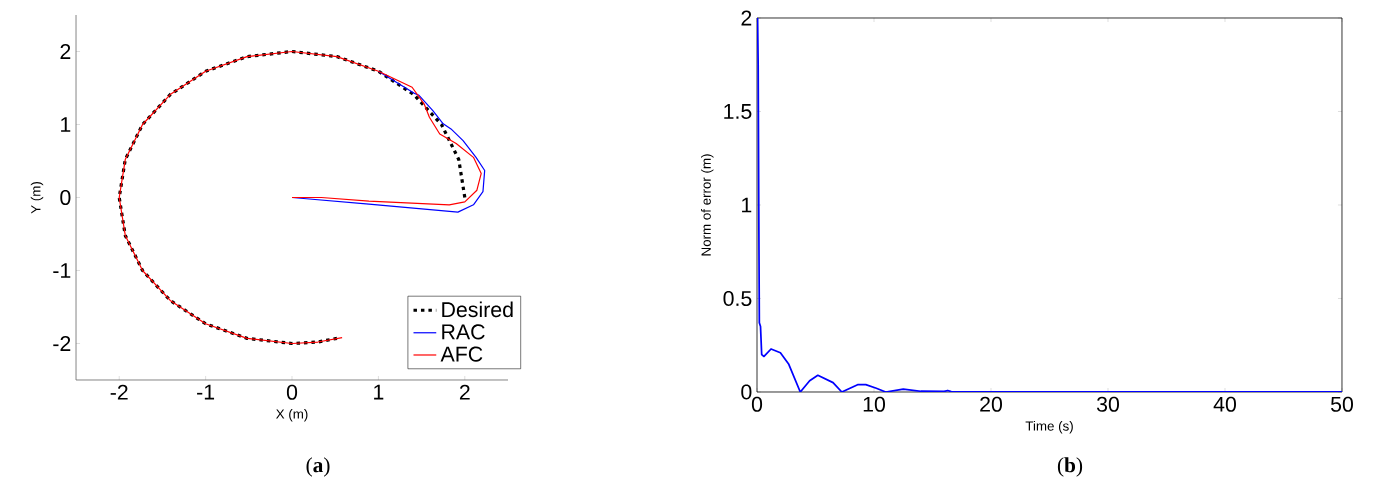  I want to click on x-tick-label: 40, so click(1224, 404).